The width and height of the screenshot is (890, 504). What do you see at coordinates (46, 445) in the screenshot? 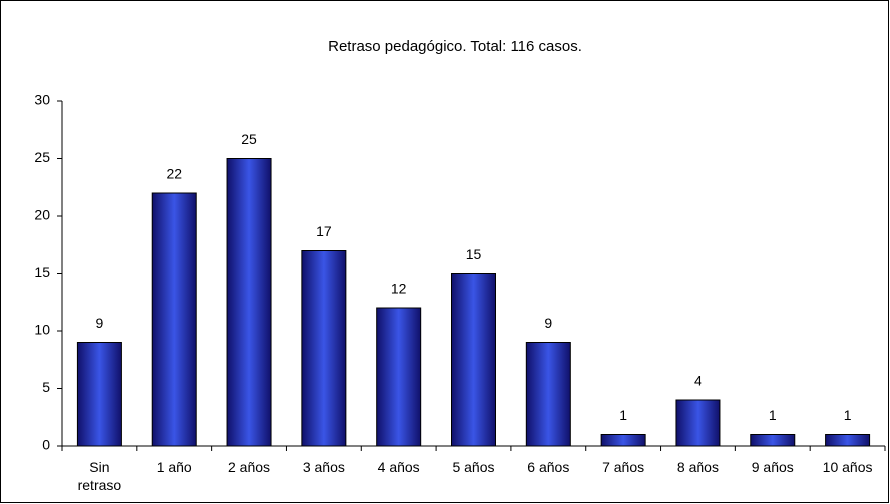
I see `y-tick-label: 0` at bounding box center [46, 445].